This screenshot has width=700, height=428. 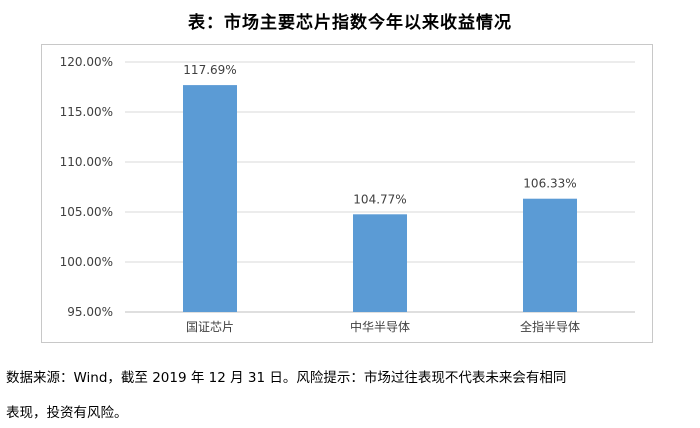 What do you see at coordinates (86, 112) in the screenshot?
I see `y-tick-label: 115.00%` at bounding box center [86, 112].